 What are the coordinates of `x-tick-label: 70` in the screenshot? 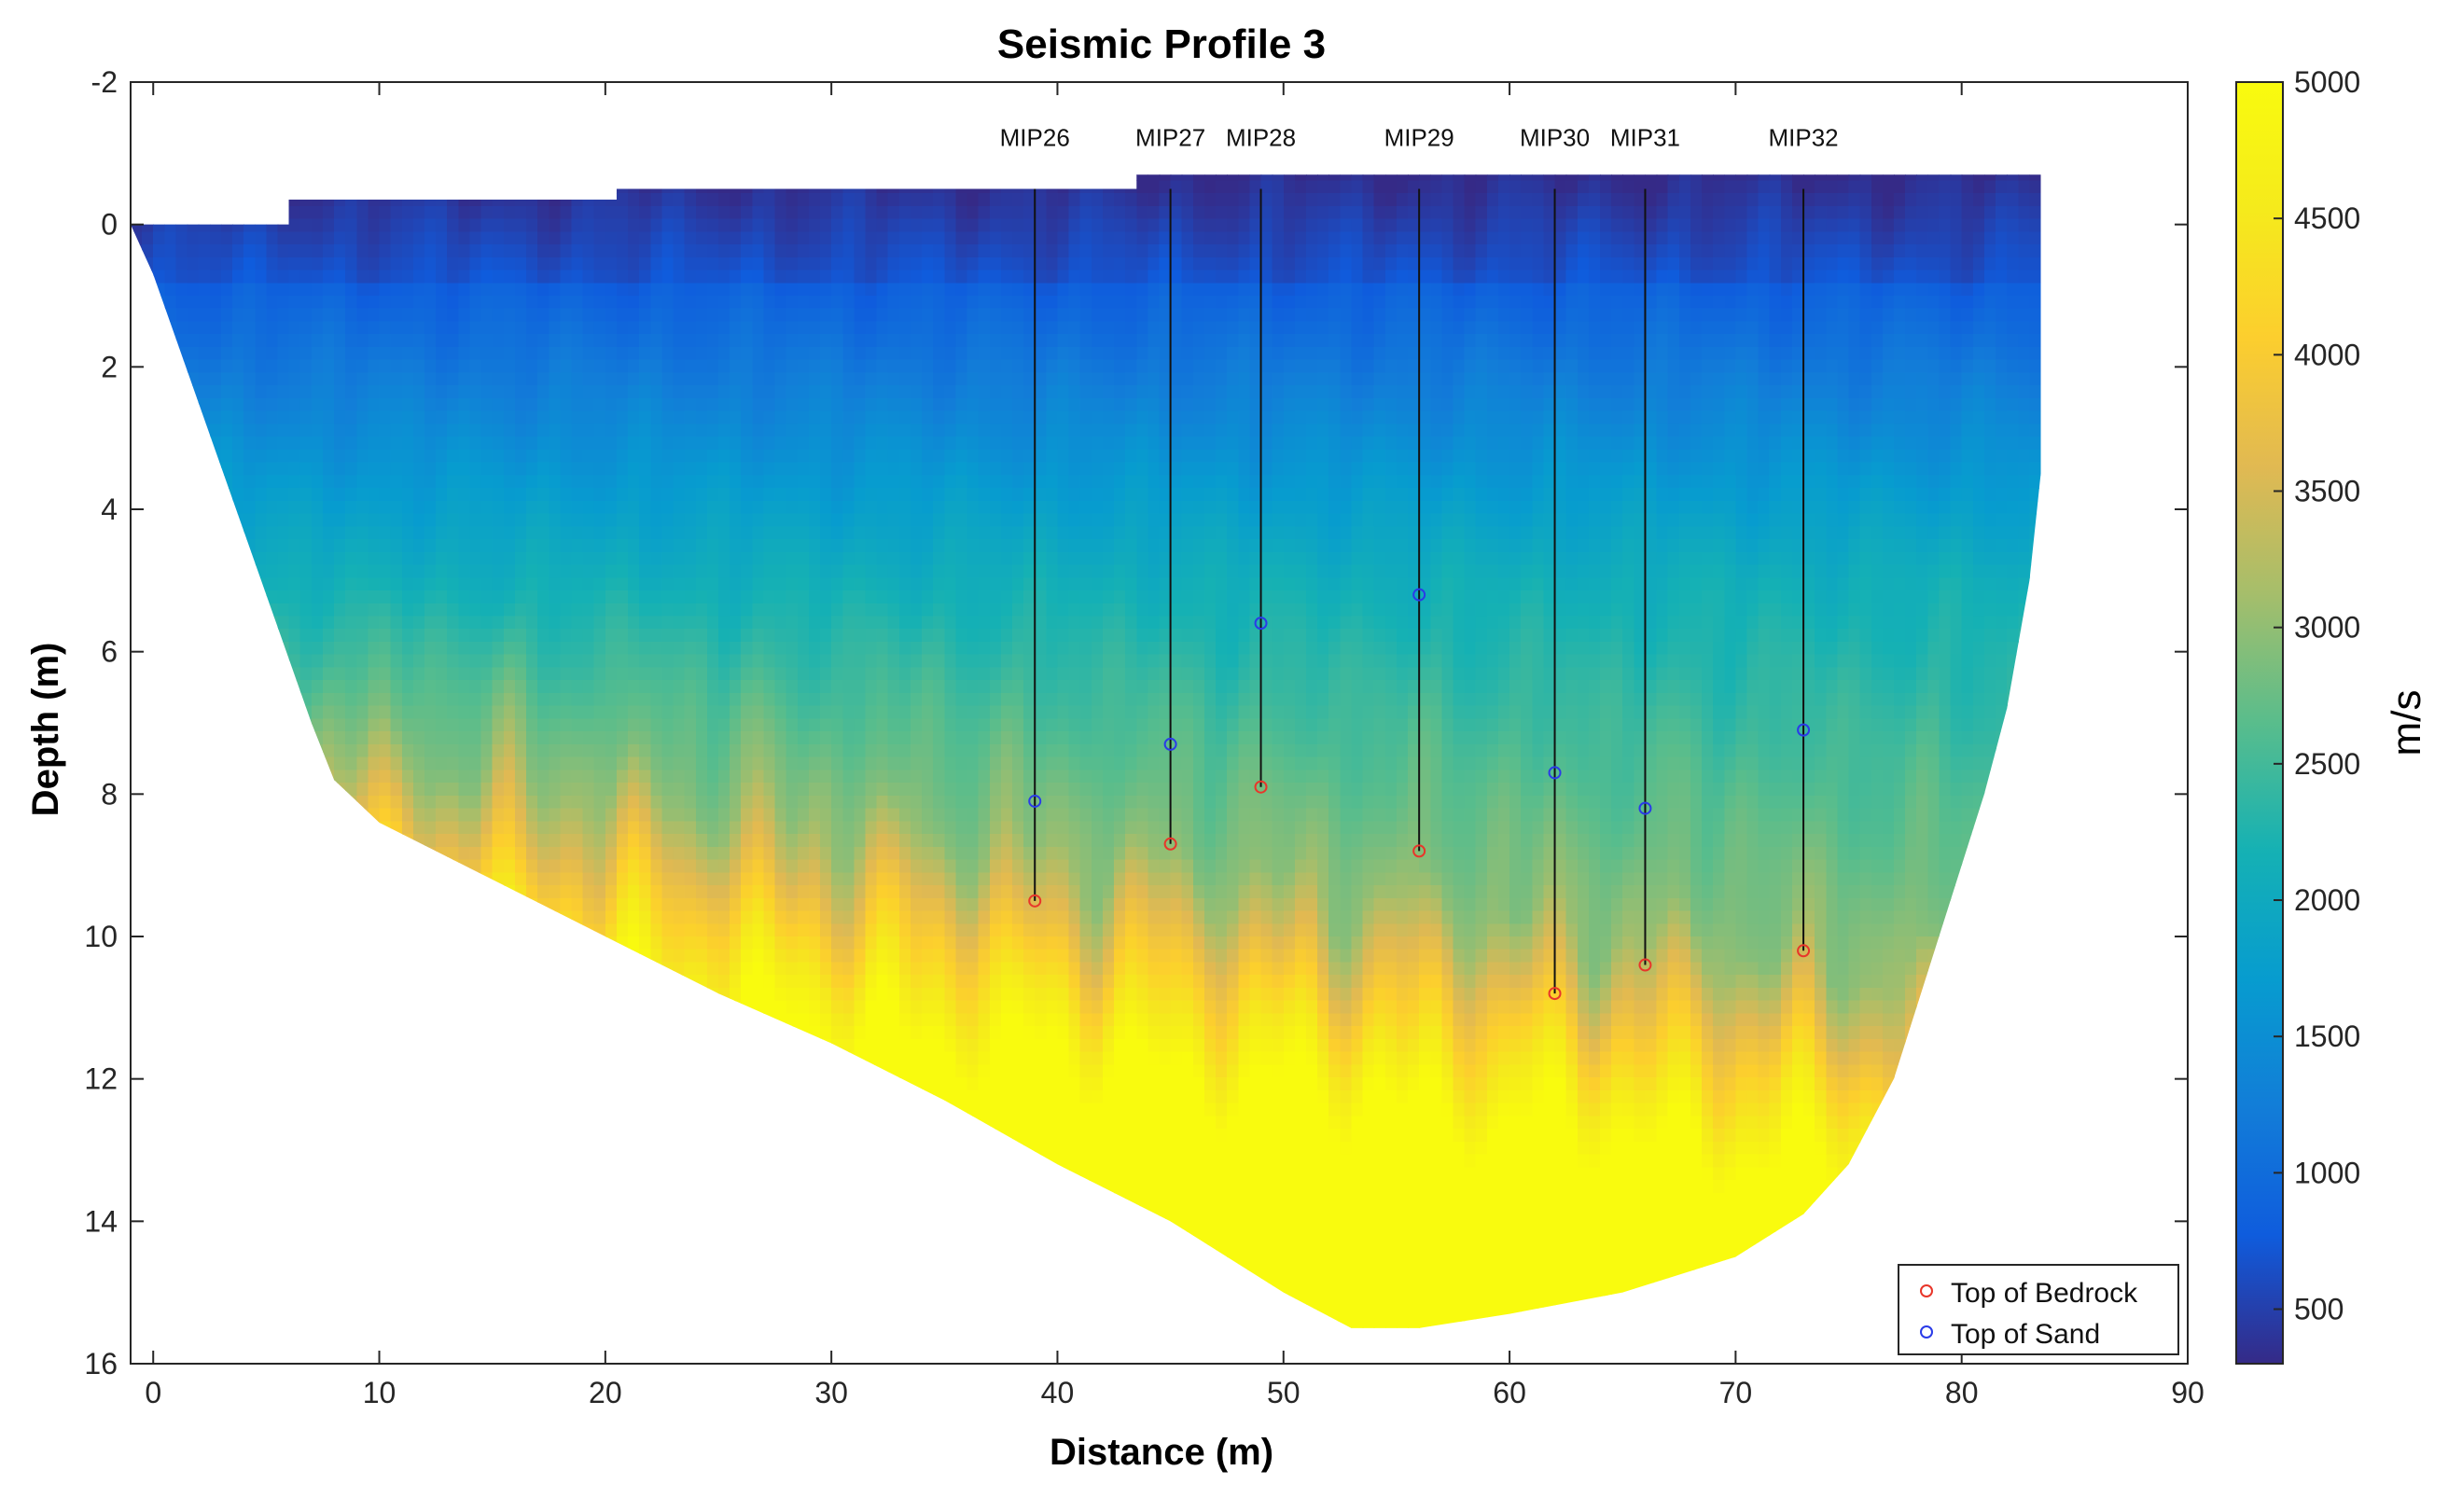 It's located at (1736, 1392).